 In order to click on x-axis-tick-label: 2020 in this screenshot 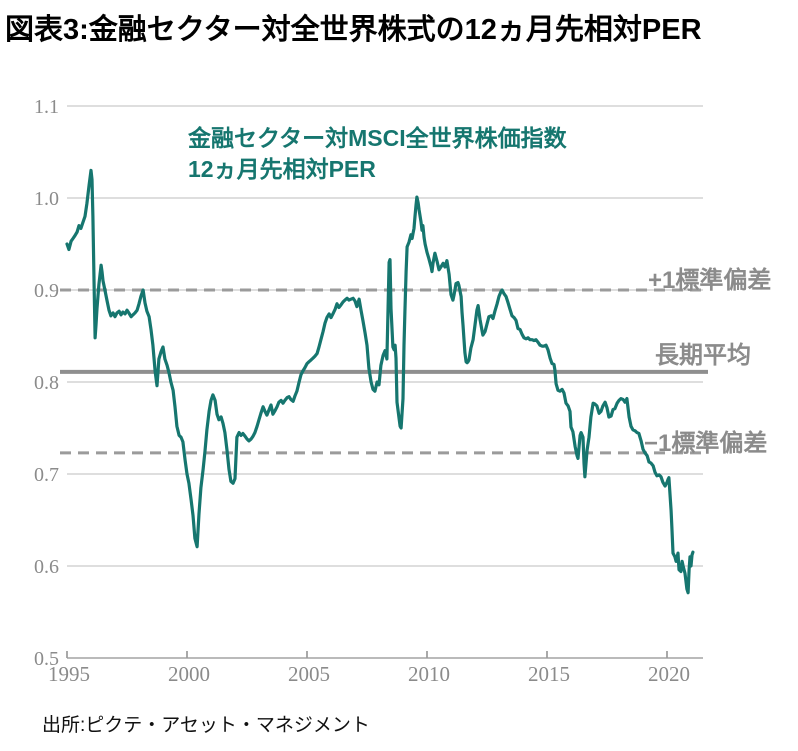, I will do `click(669, 674)`.